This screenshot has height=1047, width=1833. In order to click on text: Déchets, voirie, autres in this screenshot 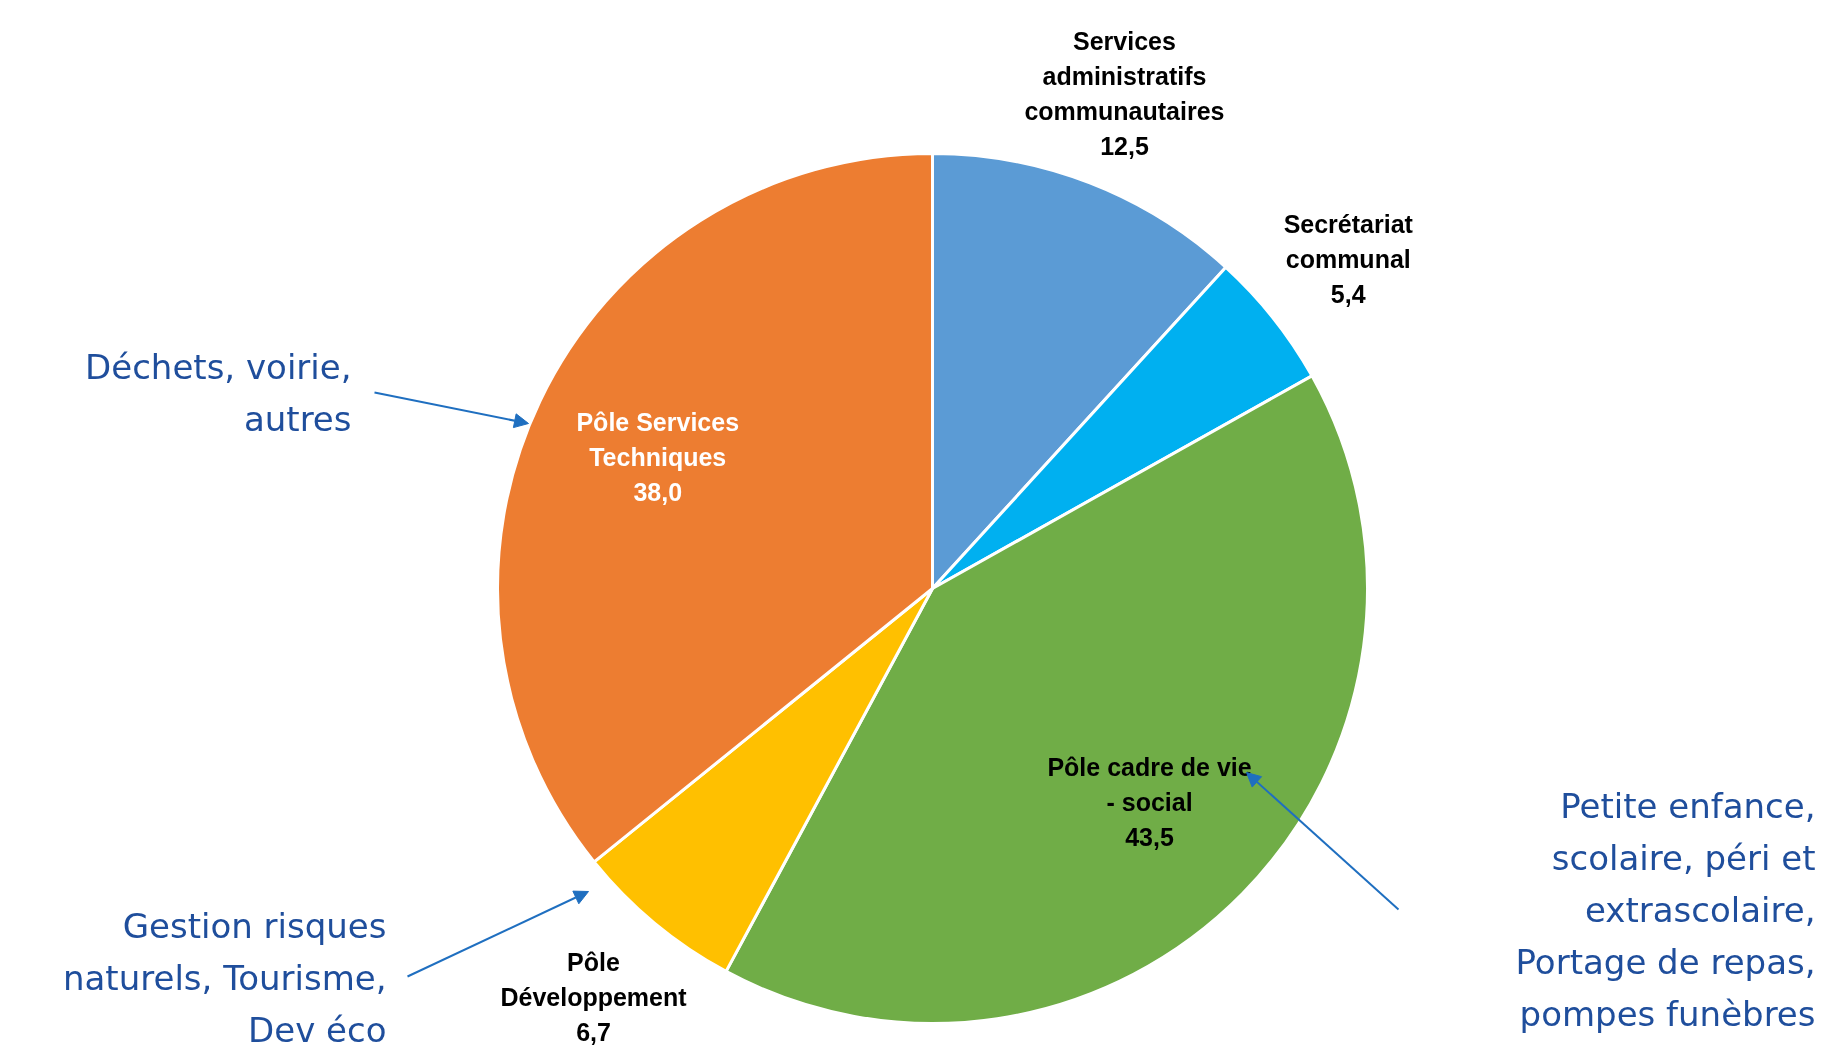, I will do `click(218, 392)`.